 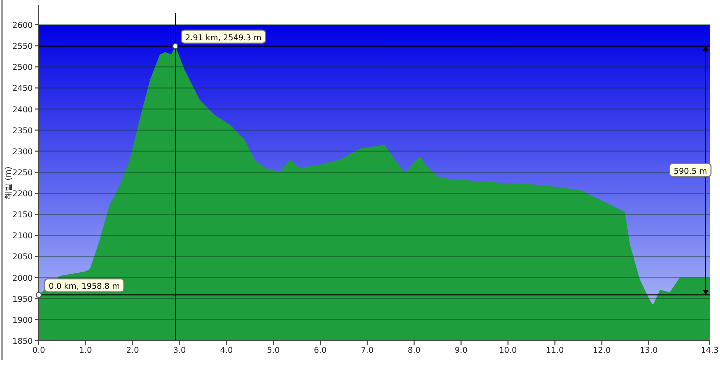 What do you see at coordinates (555, 350) in the screenshot?
I see `x-tick-label: 11.0` at bounding box center [555, 350].